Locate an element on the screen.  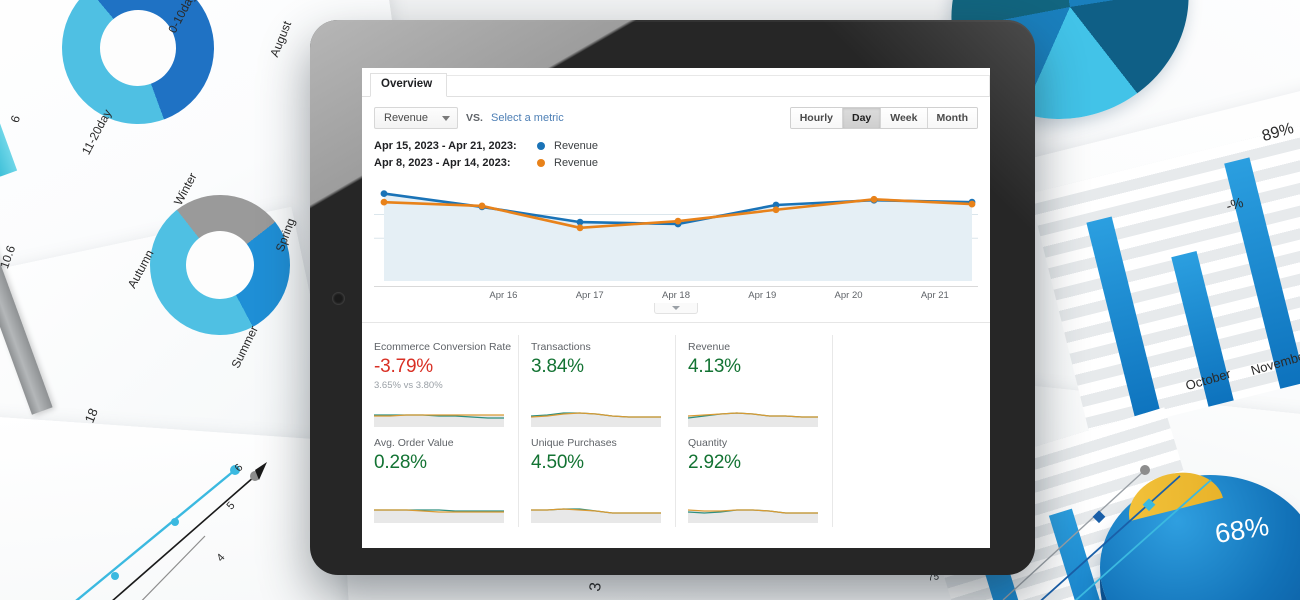
tab-overview: Overview is located at coordinates (409, 85).